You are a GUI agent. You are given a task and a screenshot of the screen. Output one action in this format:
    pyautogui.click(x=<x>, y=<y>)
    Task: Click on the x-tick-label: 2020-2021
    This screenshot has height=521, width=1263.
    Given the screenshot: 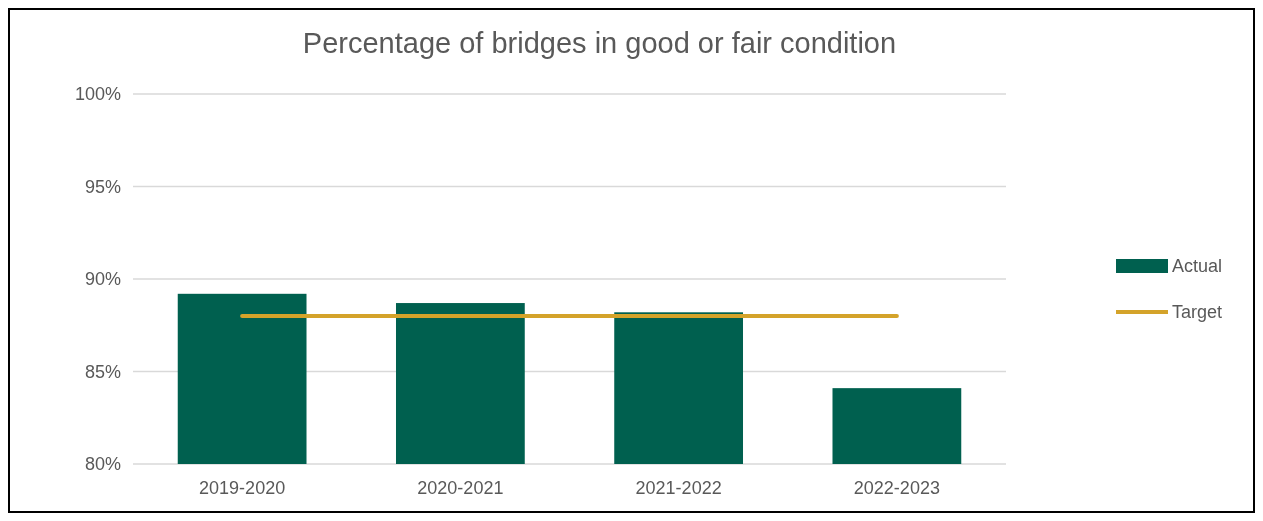 What is the action you would take?
    pyautogui.click(x=460, y=488)
    